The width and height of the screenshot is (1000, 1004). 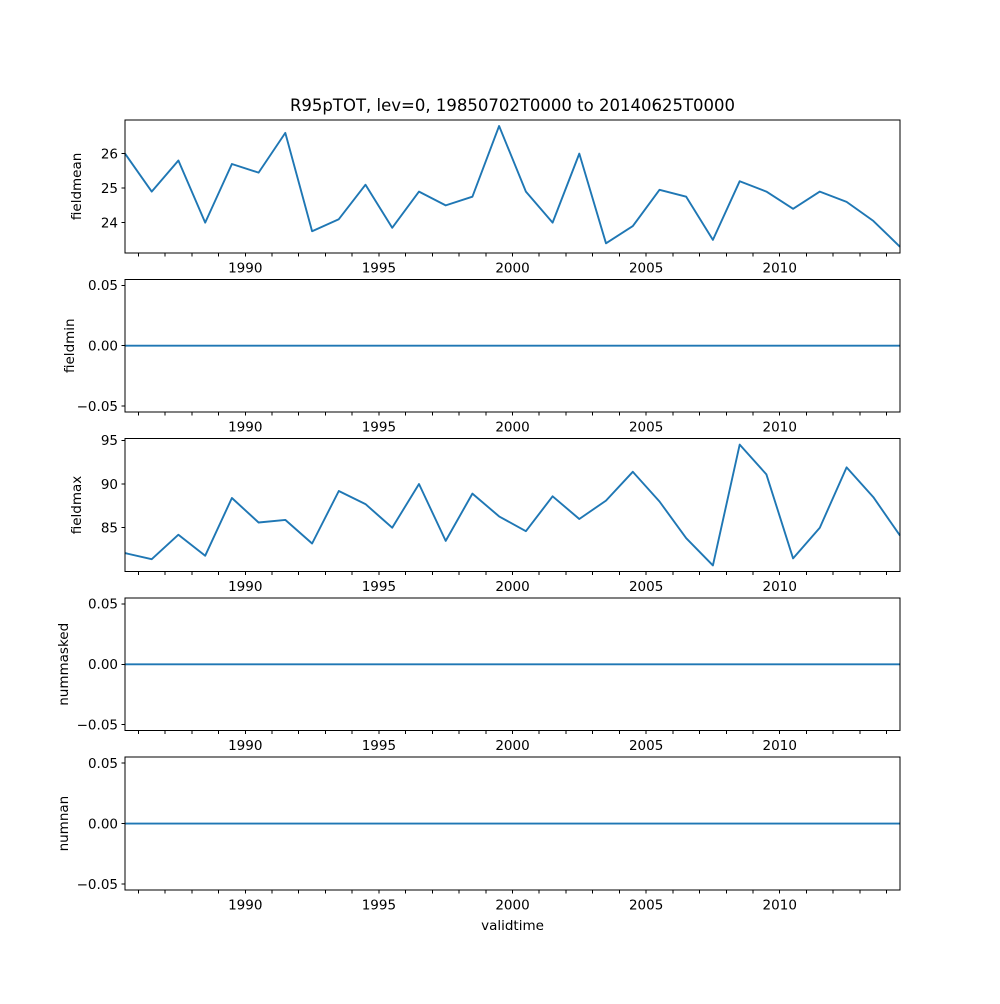 I want to click on y-tick-label: 90, so click(x=109, y=485).